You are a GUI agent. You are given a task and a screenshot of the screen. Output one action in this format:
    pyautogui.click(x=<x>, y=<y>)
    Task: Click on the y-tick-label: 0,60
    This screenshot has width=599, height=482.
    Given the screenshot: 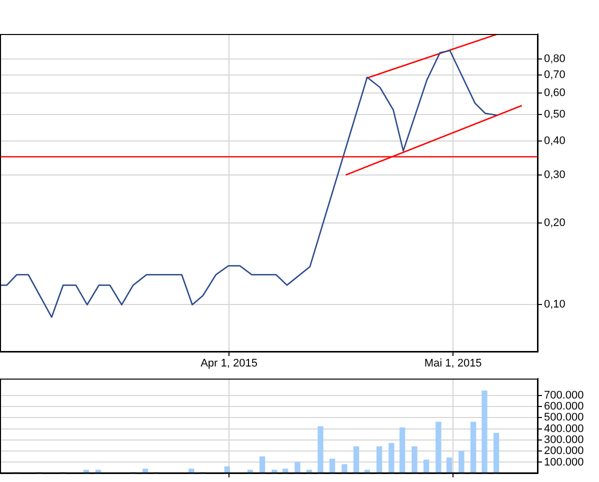 What is the action you would take?
    pyautogui.click(x=555, y=93)
    